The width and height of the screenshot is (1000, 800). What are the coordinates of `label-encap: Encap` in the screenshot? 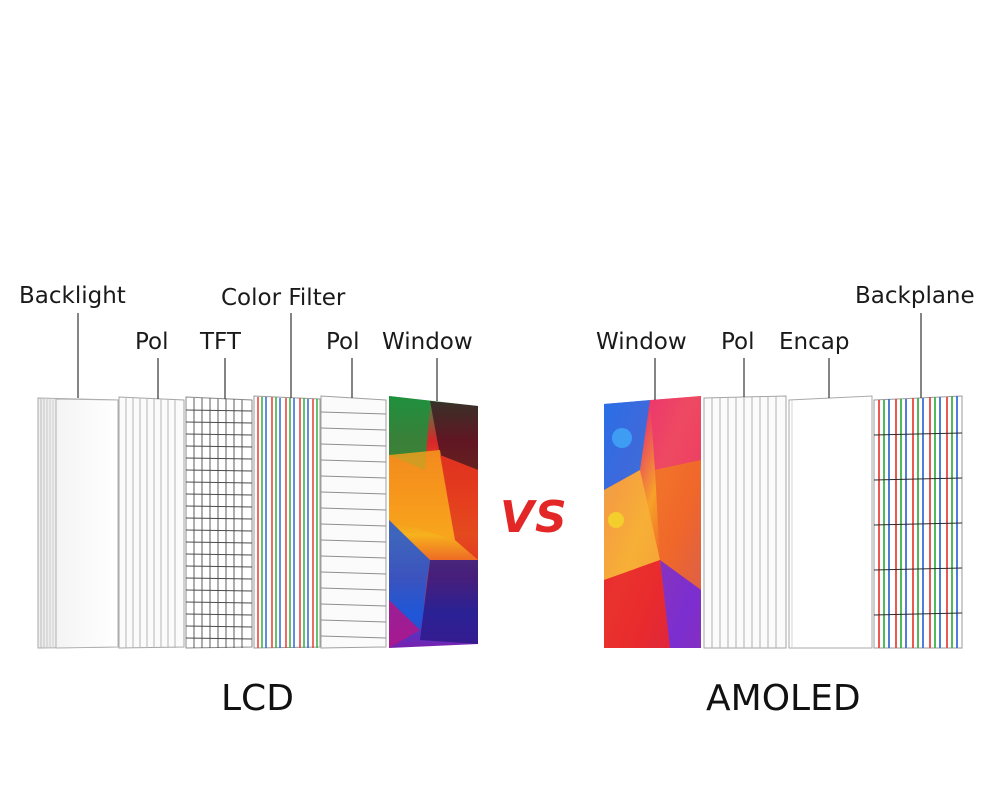 It's located at (814, 342).